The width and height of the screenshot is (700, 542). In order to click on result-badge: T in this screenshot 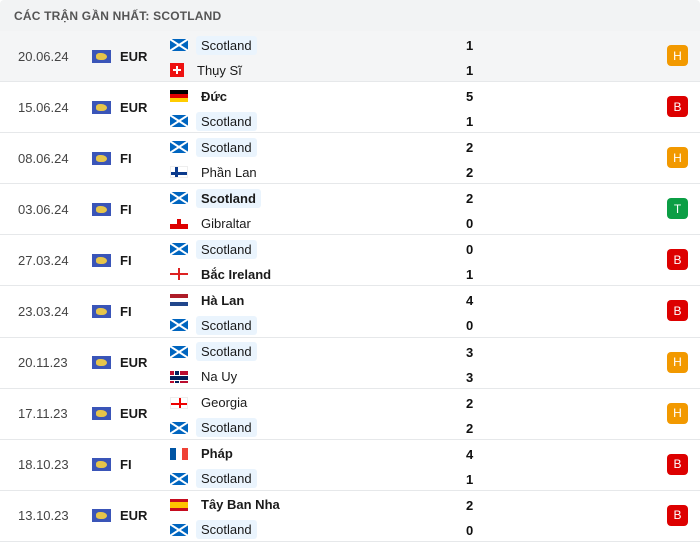, I will do `click(677, 209)`.